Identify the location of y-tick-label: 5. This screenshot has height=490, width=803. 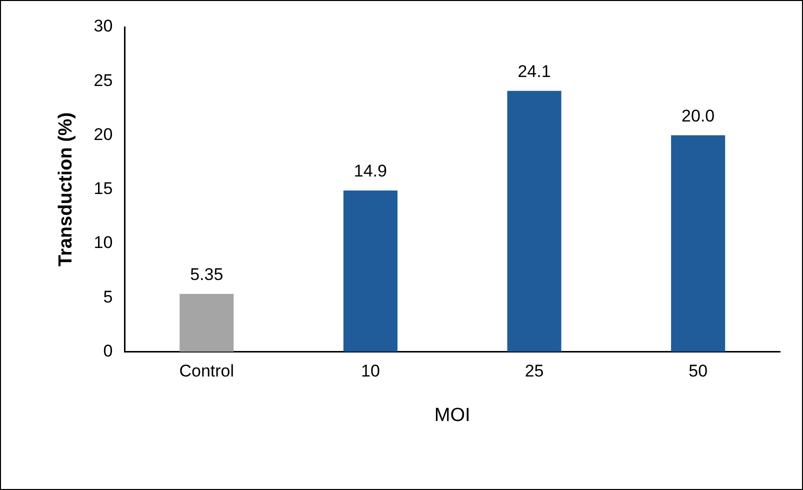
(108, 296).